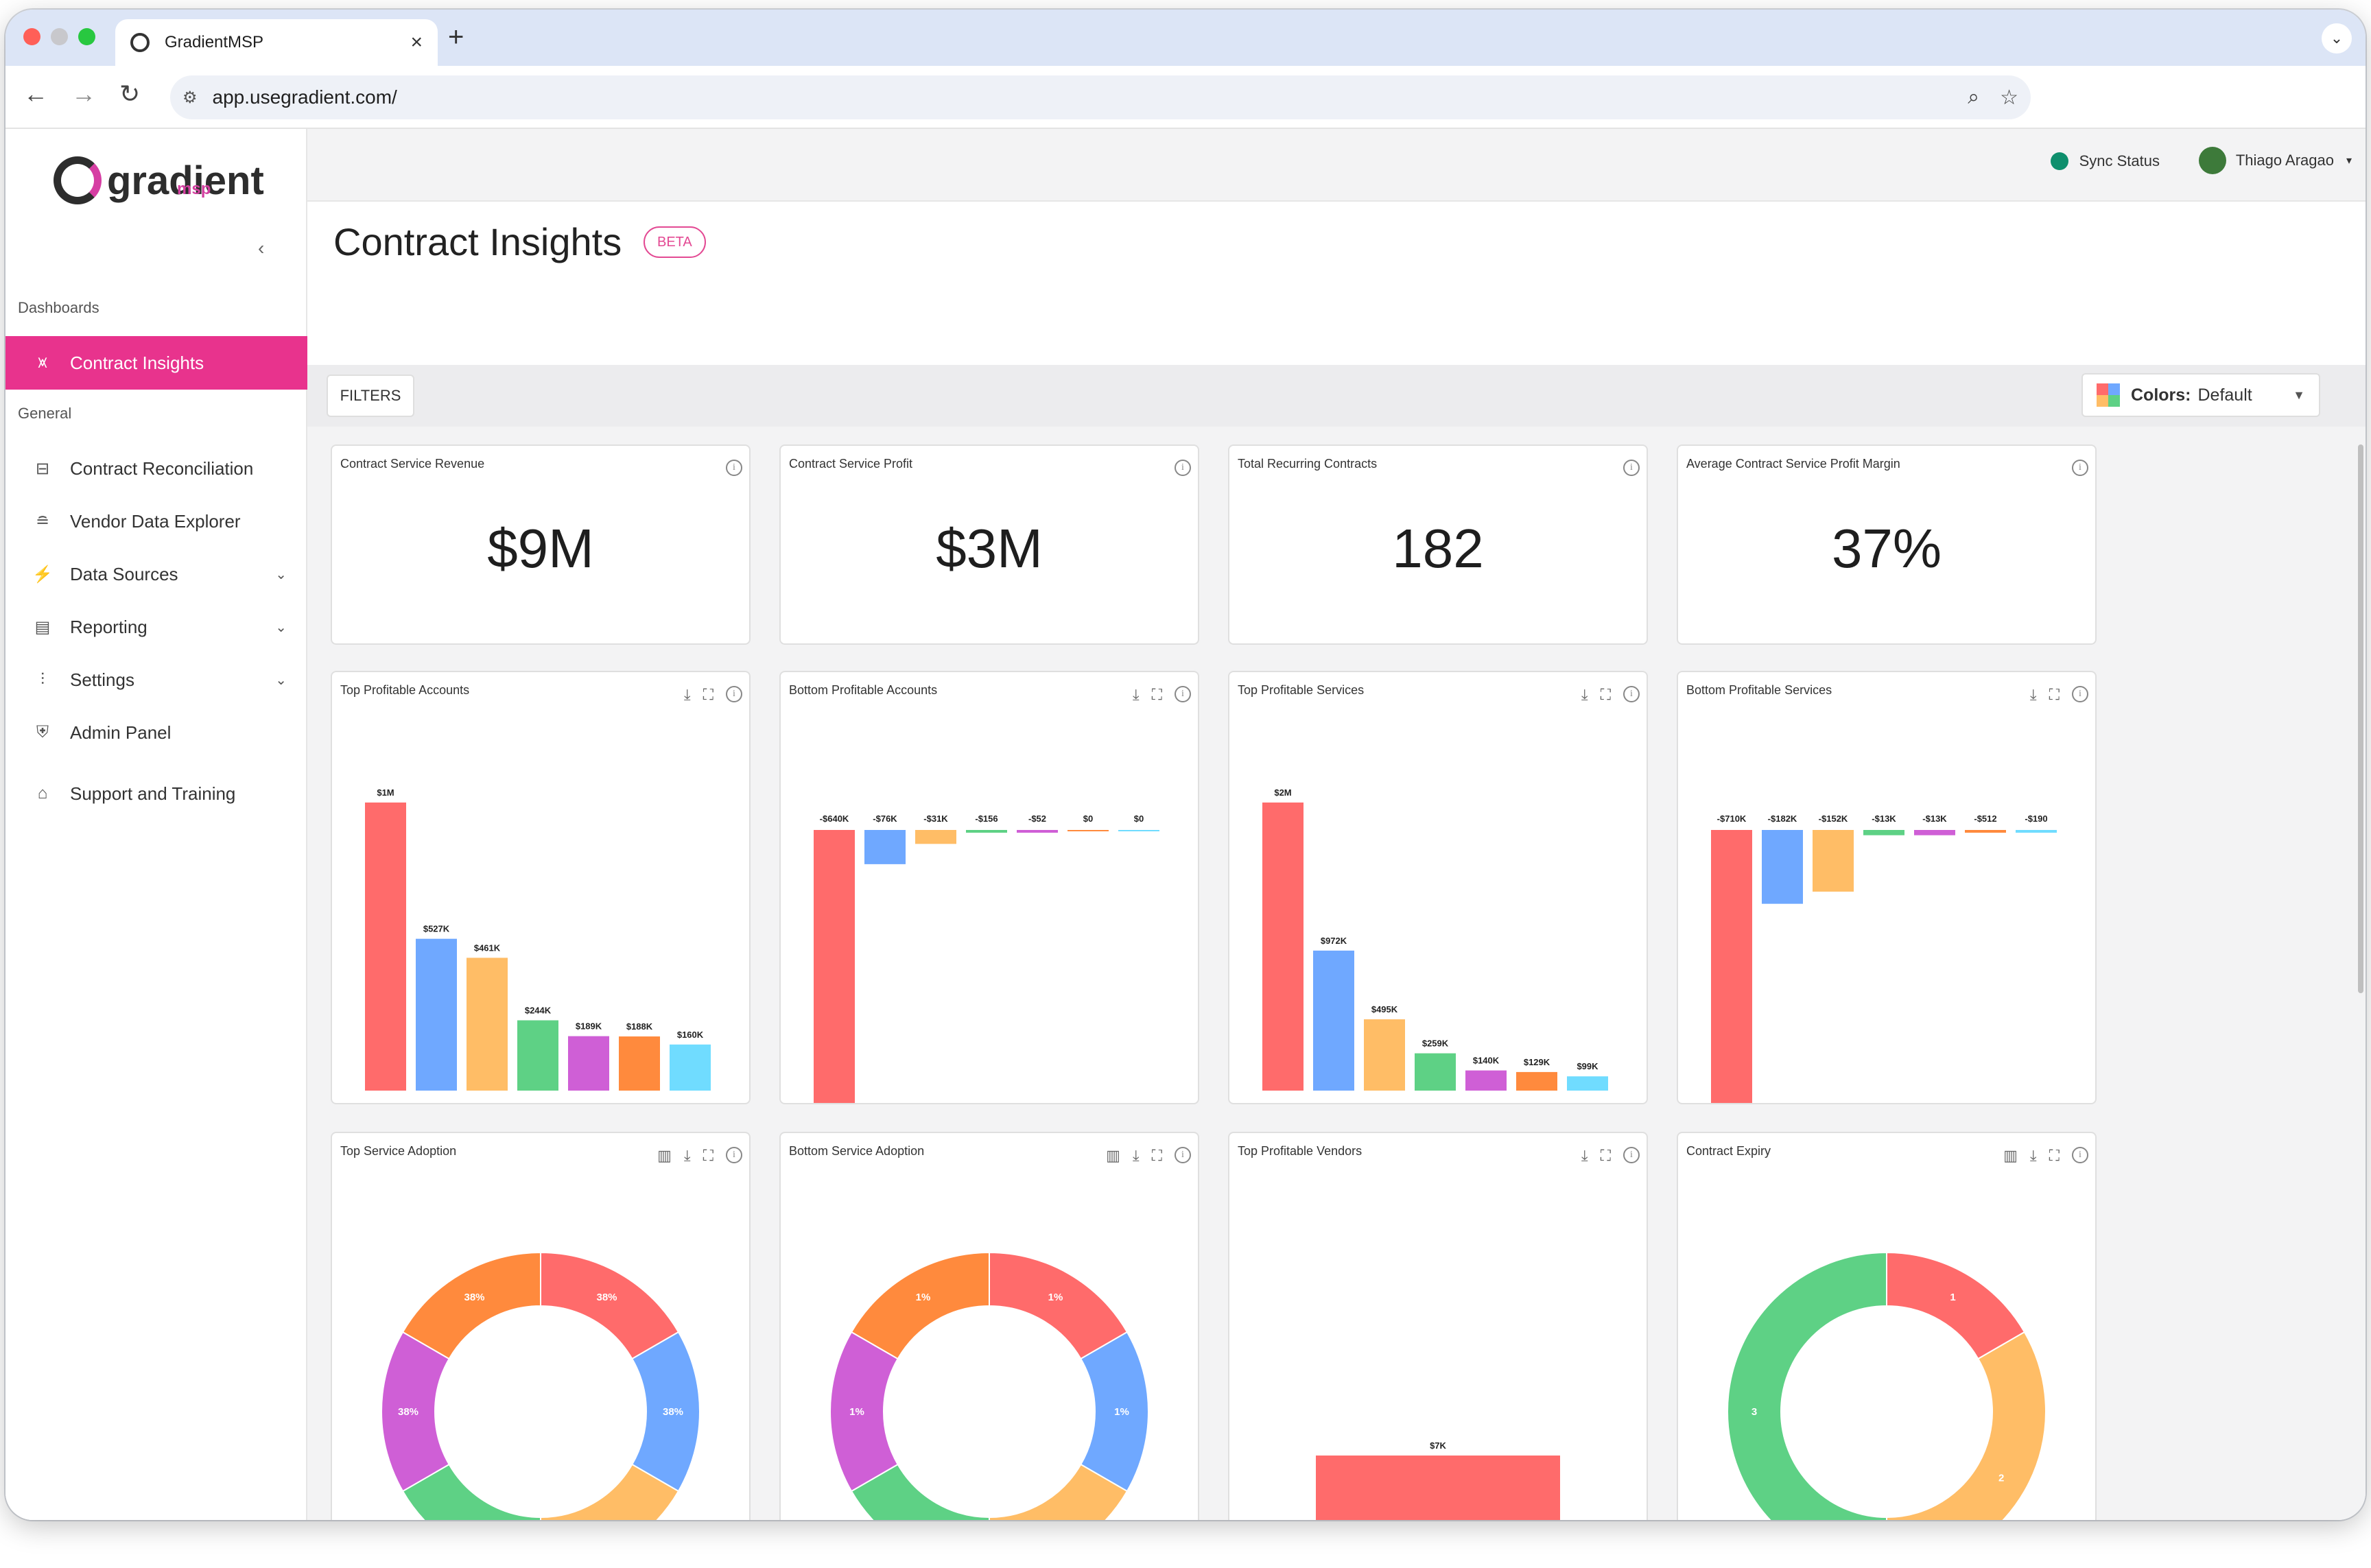  I want to click on sidebar-item-vendor-data-explorer: ≘ Vendor Data Explorer, so click(156, 521).